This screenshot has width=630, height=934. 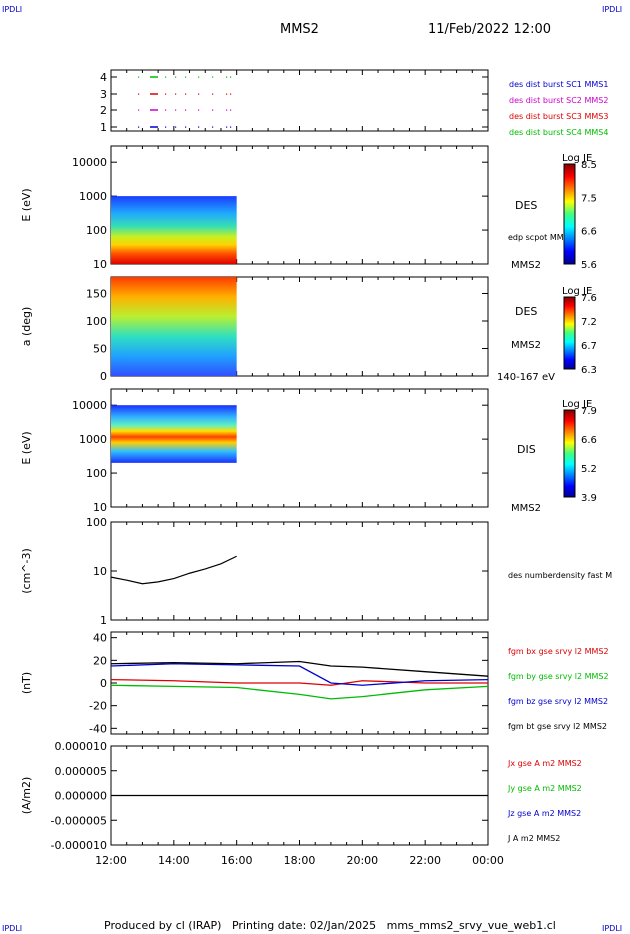 What do you see at coordinates (100, 638) in the screenshot?
I see `bfield-ytick-label: 40` at bounding box center [100, 638].